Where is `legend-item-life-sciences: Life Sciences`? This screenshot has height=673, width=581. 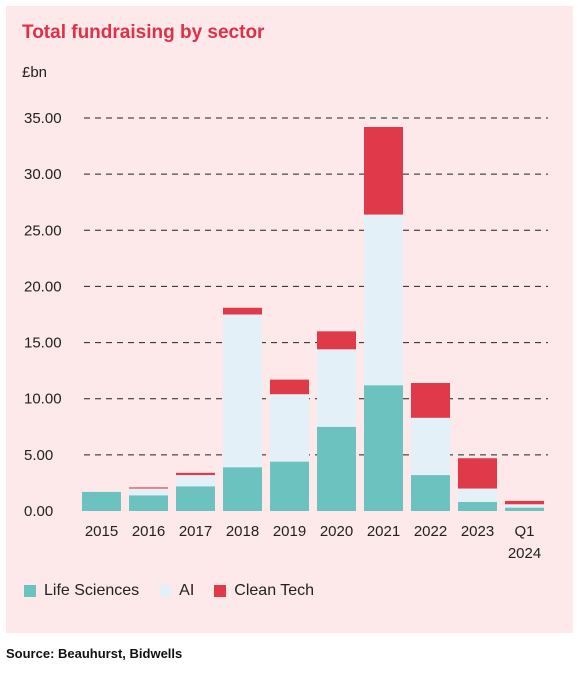
legend-item-life-sciences: Life Sciences is located at coordinates (81, 591).